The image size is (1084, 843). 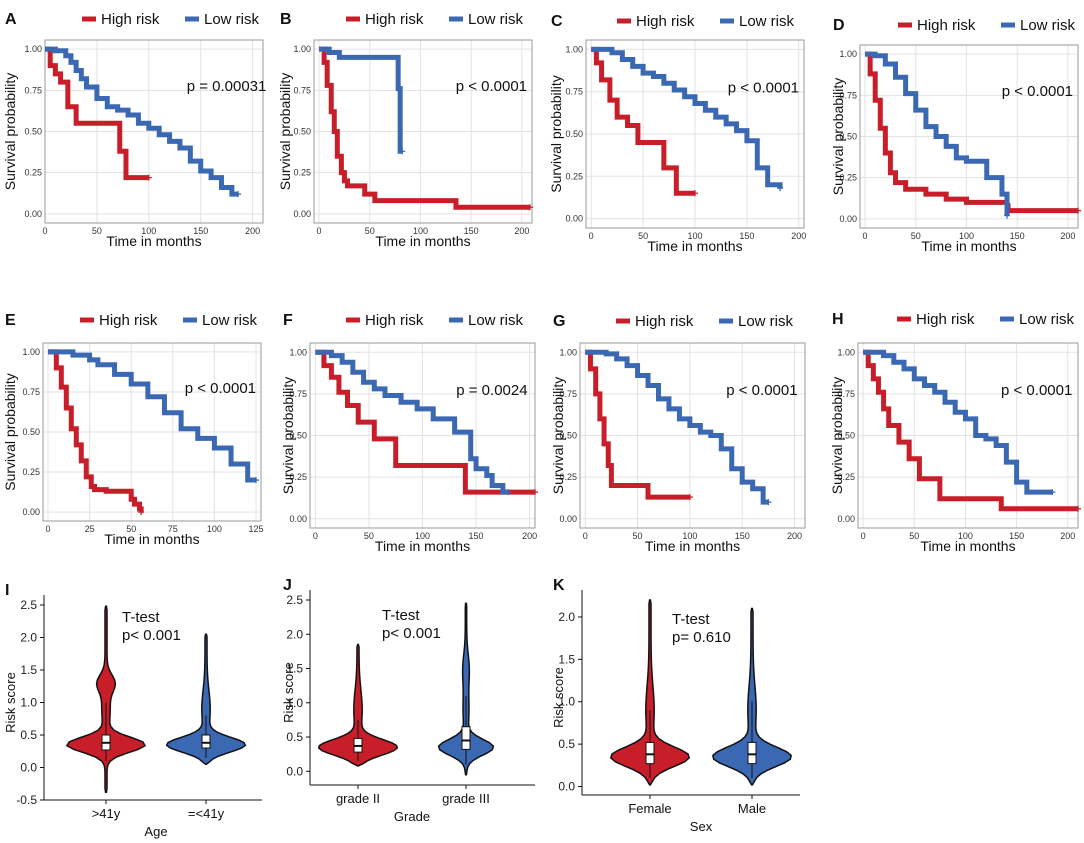 What do you see at coordinates (155, 831) in the screenshot?
I see `x-axis-label: Age` at bounding box center [155, 831].